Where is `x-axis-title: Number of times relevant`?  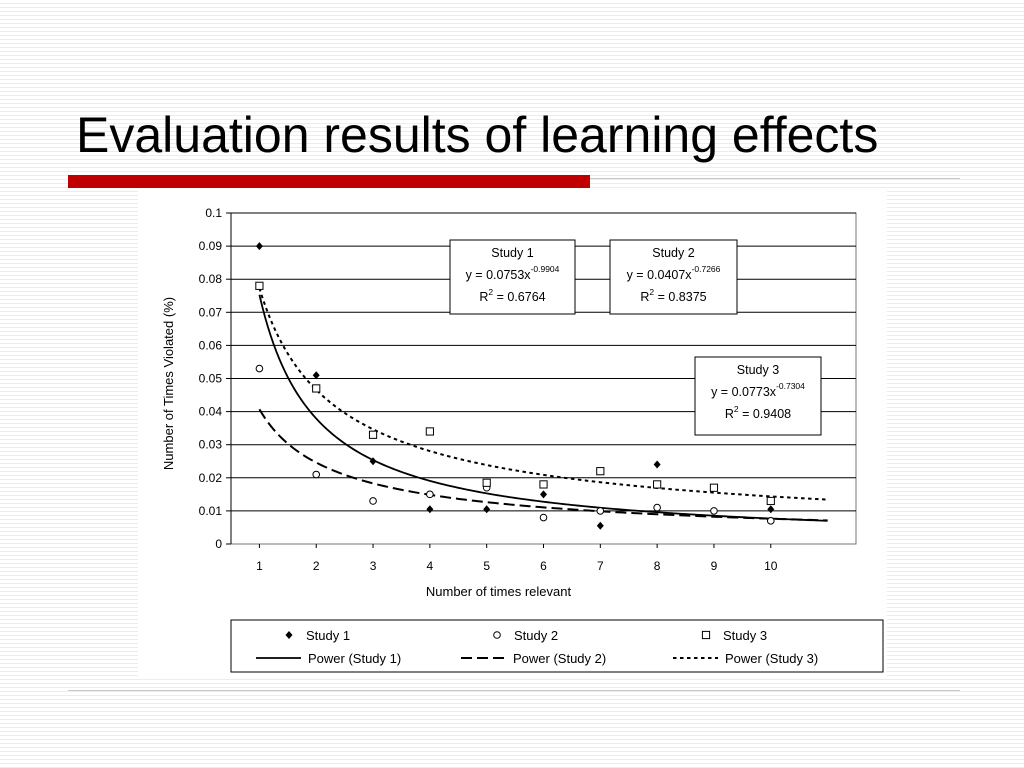
x-axis-title: Number of times relevant is located at coordinates (499, 591).